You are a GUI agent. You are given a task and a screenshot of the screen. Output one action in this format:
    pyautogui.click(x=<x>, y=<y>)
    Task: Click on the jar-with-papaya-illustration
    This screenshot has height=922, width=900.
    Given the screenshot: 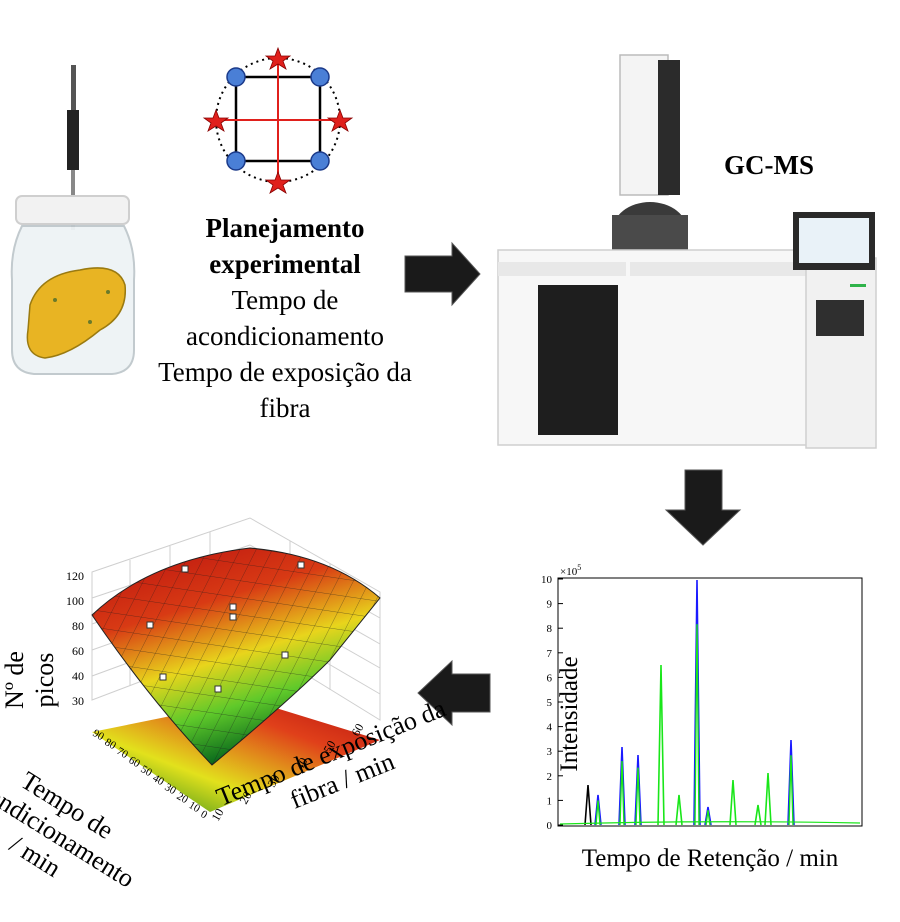 What is the action you would take?
    pyautogui.click(x=73, y=220)
    